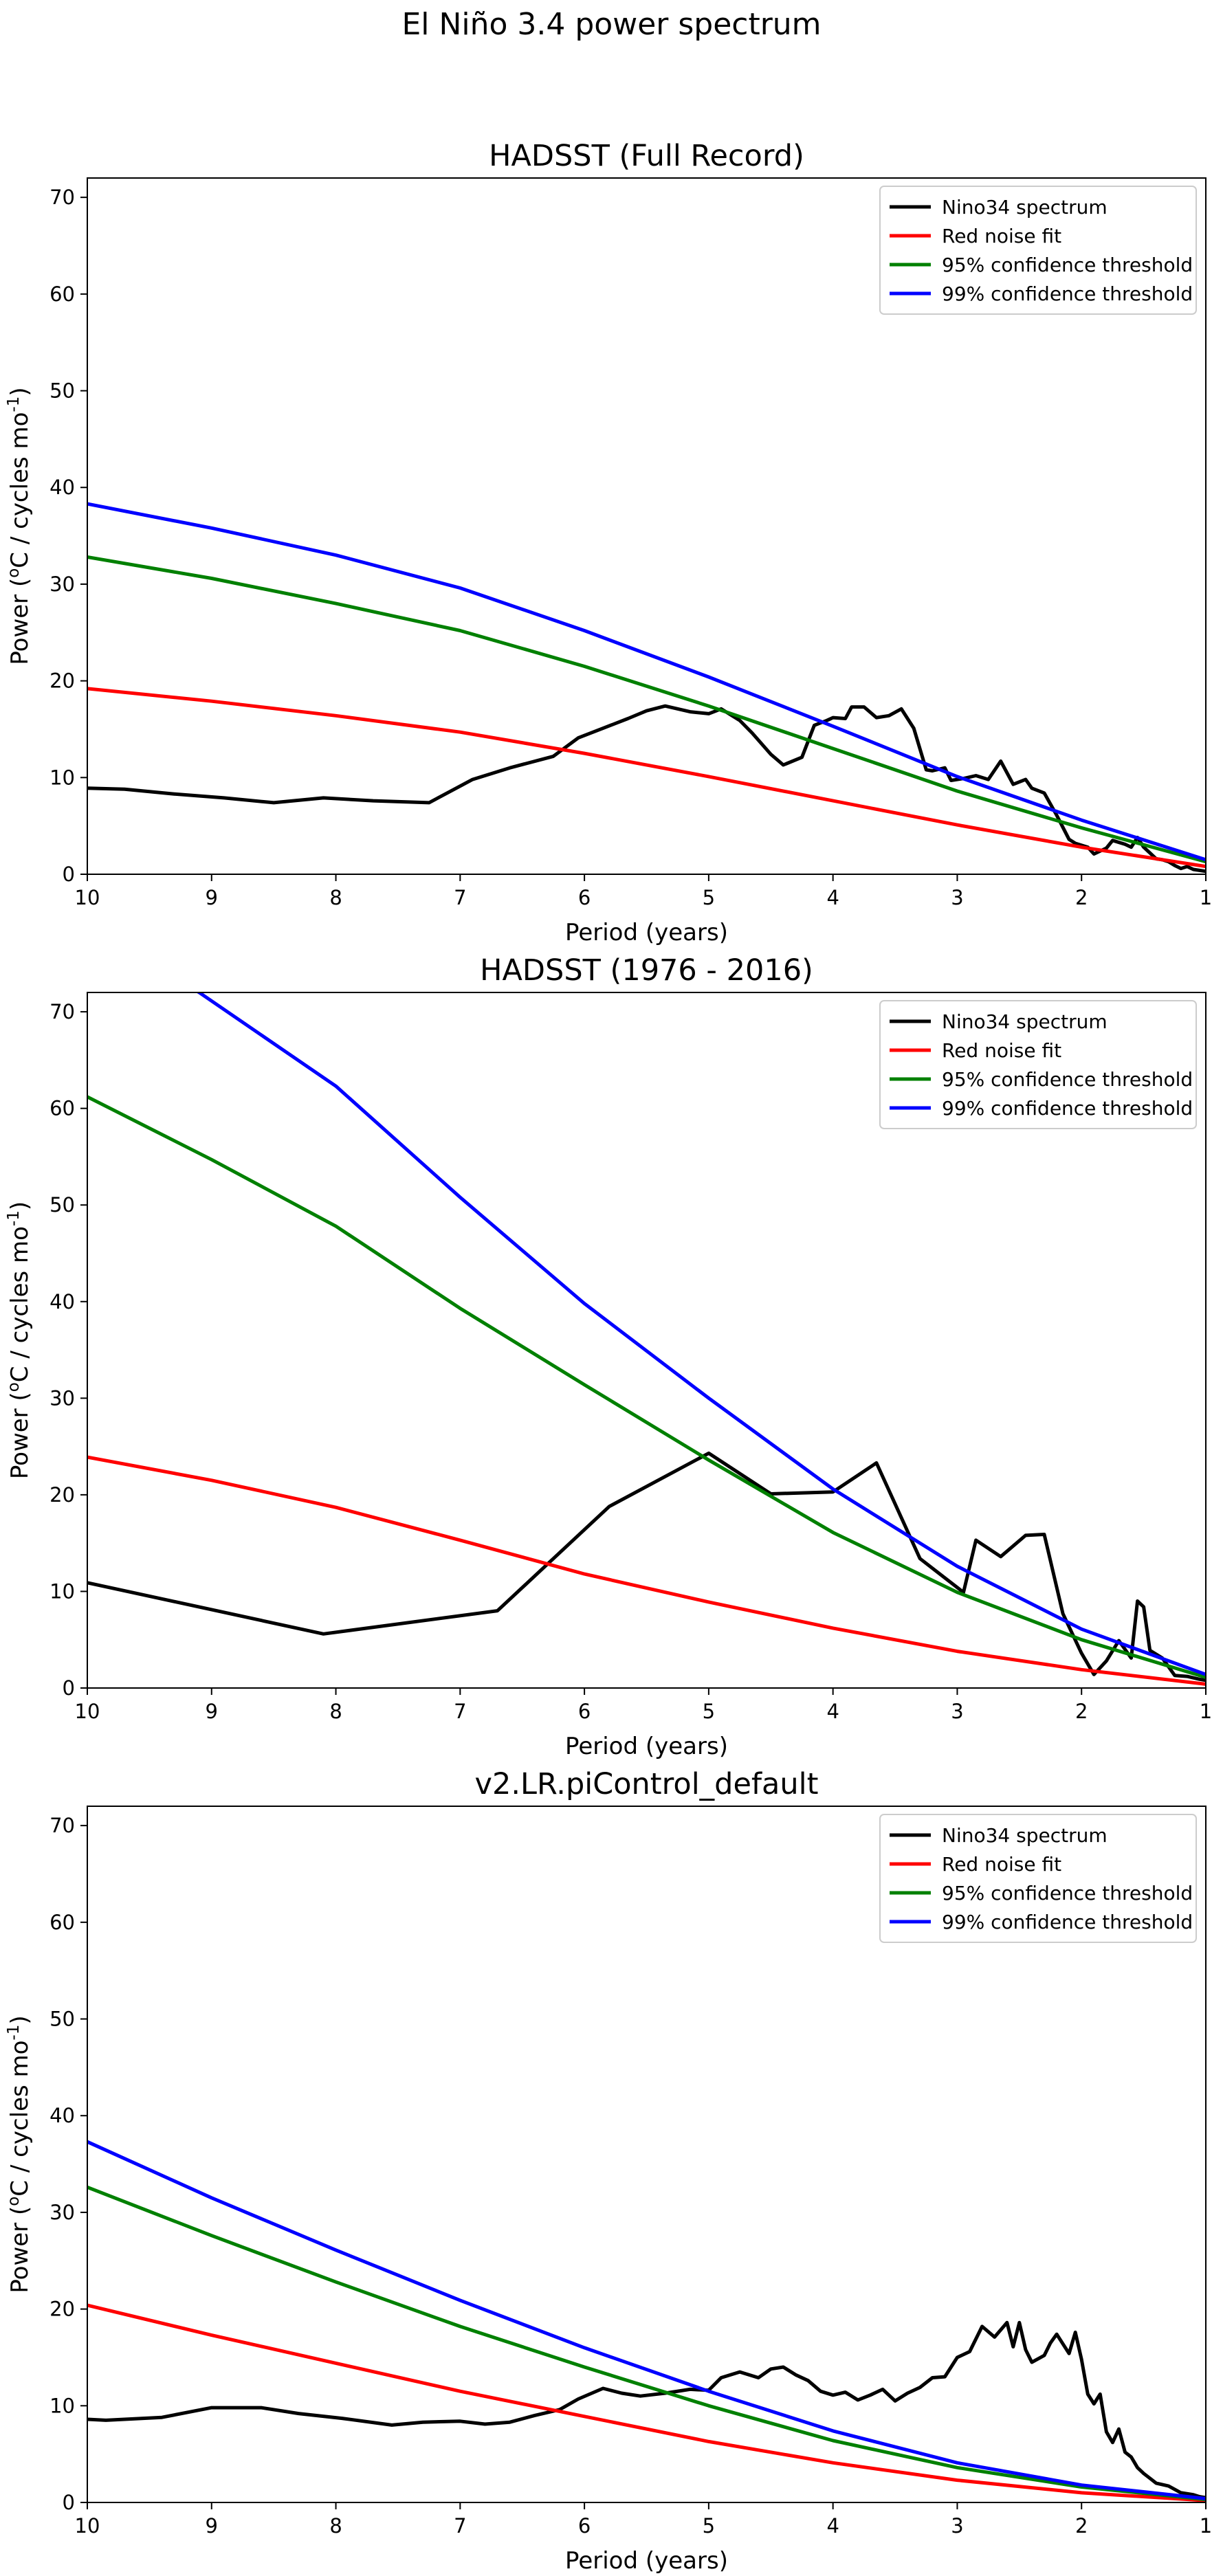 The width and height of the screenshot is (1223, 2576). I want to click on figure-title: El Niño 3.4 power spectrum, so click(611, 24).